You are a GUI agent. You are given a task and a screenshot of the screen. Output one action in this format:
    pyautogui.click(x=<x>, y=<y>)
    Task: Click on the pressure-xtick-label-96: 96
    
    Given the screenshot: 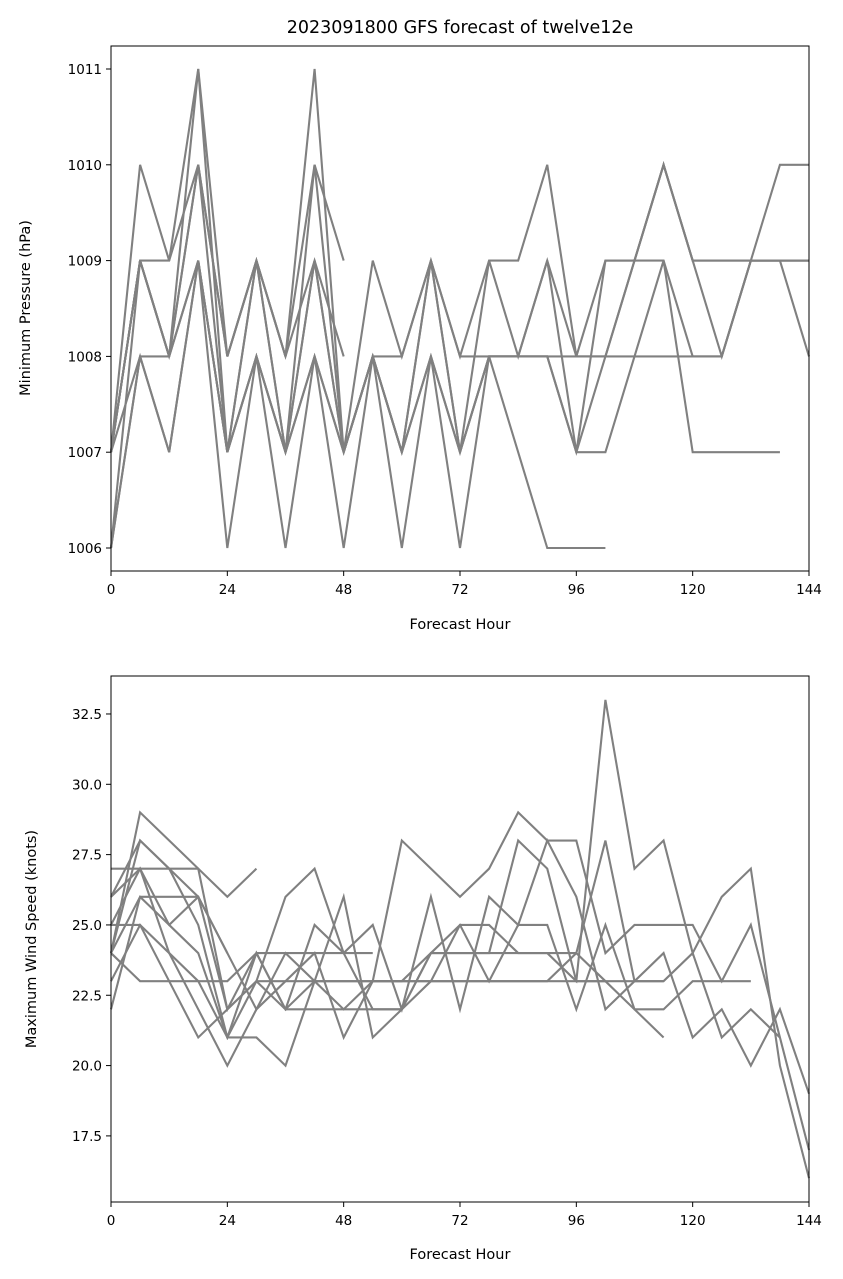 What is the action you would take?
    pyautogui.click(x=576, y=590)
    